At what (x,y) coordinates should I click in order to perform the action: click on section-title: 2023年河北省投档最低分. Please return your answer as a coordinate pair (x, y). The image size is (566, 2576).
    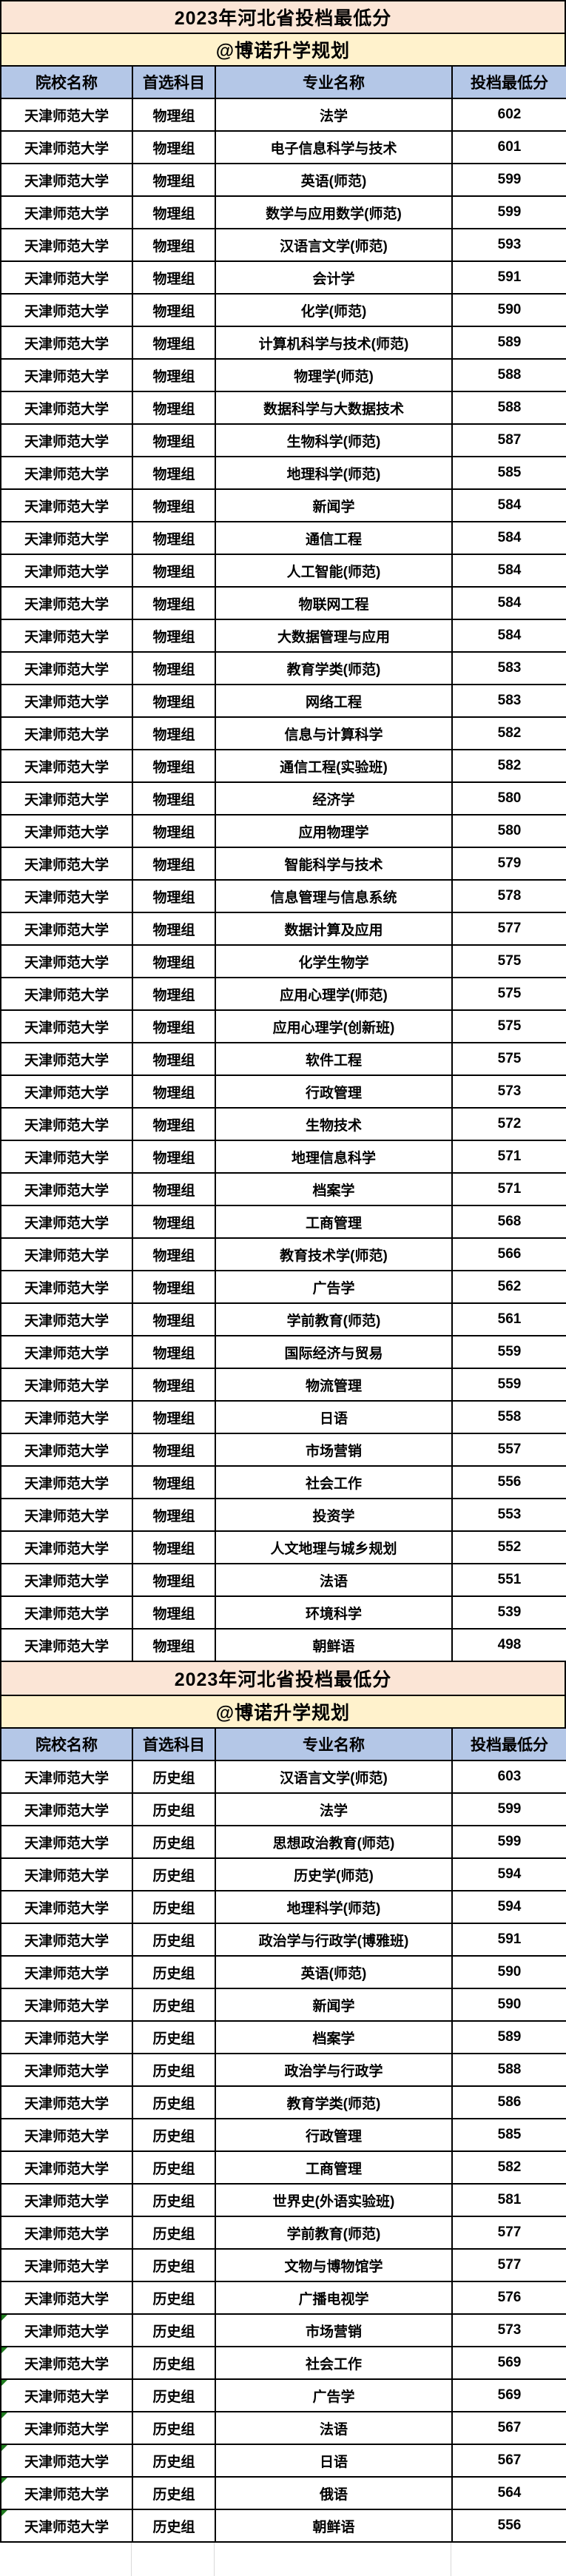
    Looking at the image, I should click on (283, 16).